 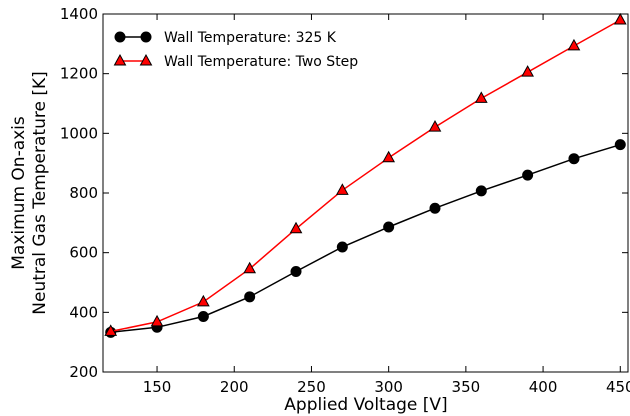 I want to click on x-tick-label: 350, so click(x=466, y=387).